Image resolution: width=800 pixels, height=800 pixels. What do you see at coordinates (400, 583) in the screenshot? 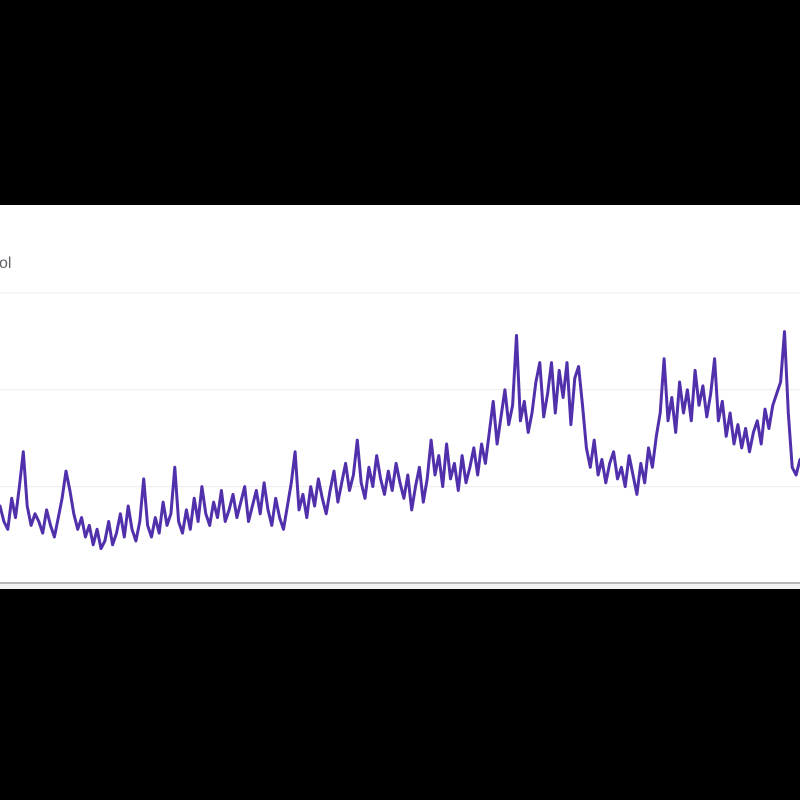
I see `x-axis-line` at bounding box center [400, 583].